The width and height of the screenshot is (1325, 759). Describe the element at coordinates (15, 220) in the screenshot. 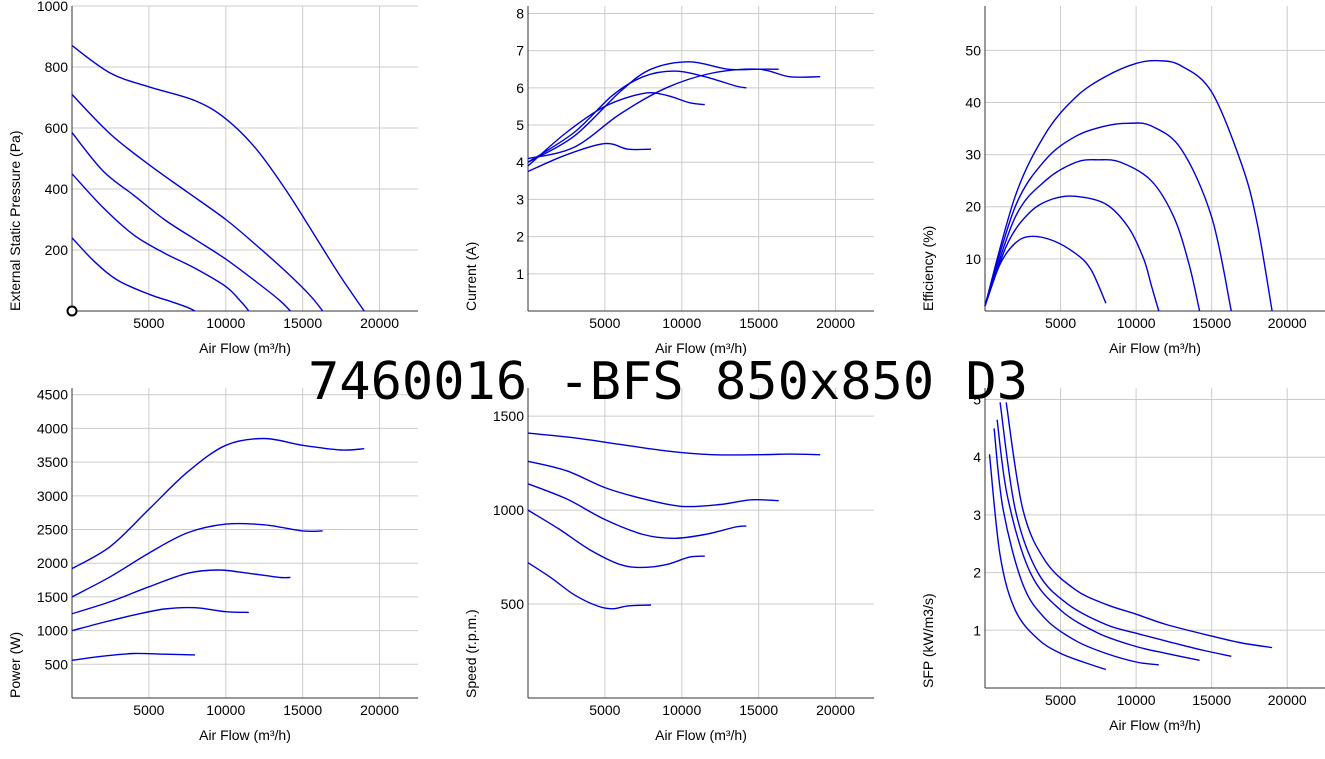

I see `y-axis-title: External Static Pressure (Pa)` at that location.